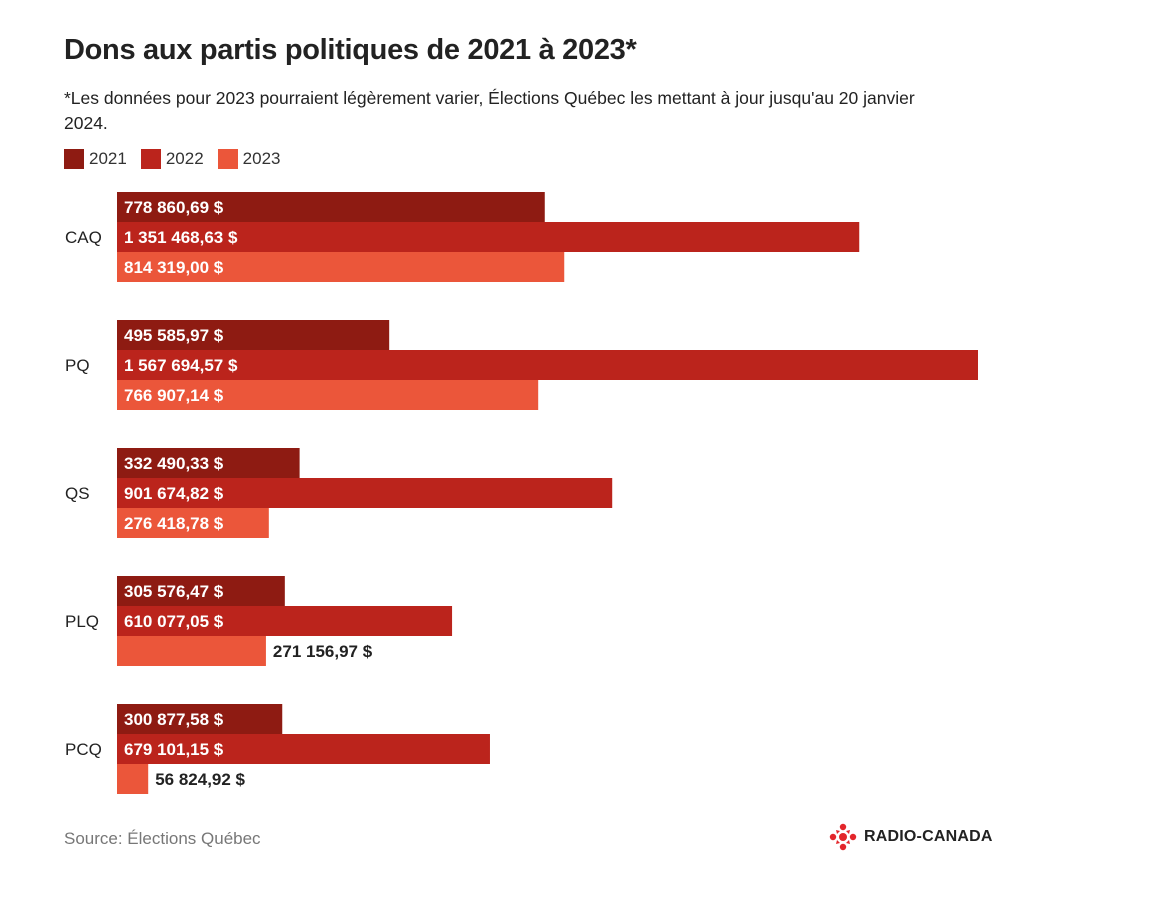 This screenshot has width=1166, height=898. Describe the element at coordinates (83, 749) in the screenshot. I see `category-label-pcq: PCQ` at that location.